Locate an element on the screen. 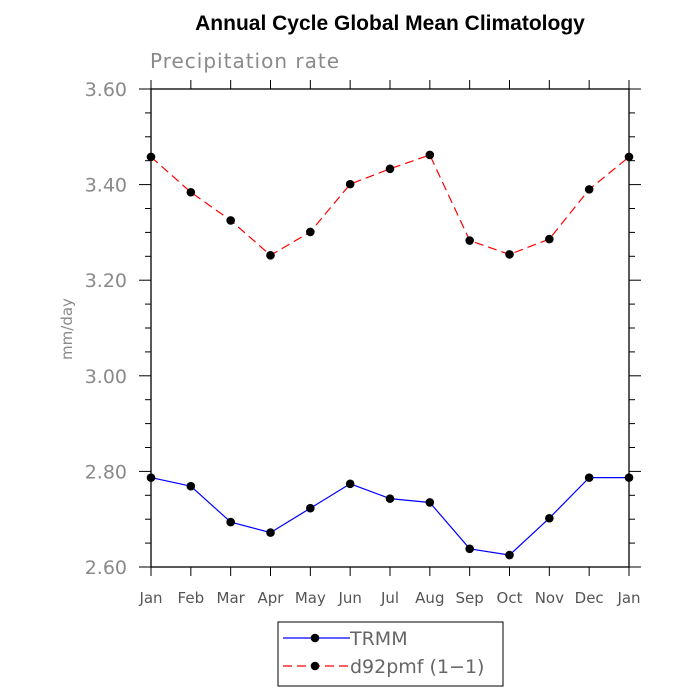  x-tick-label: Mar is located at coordinates (231, 598).